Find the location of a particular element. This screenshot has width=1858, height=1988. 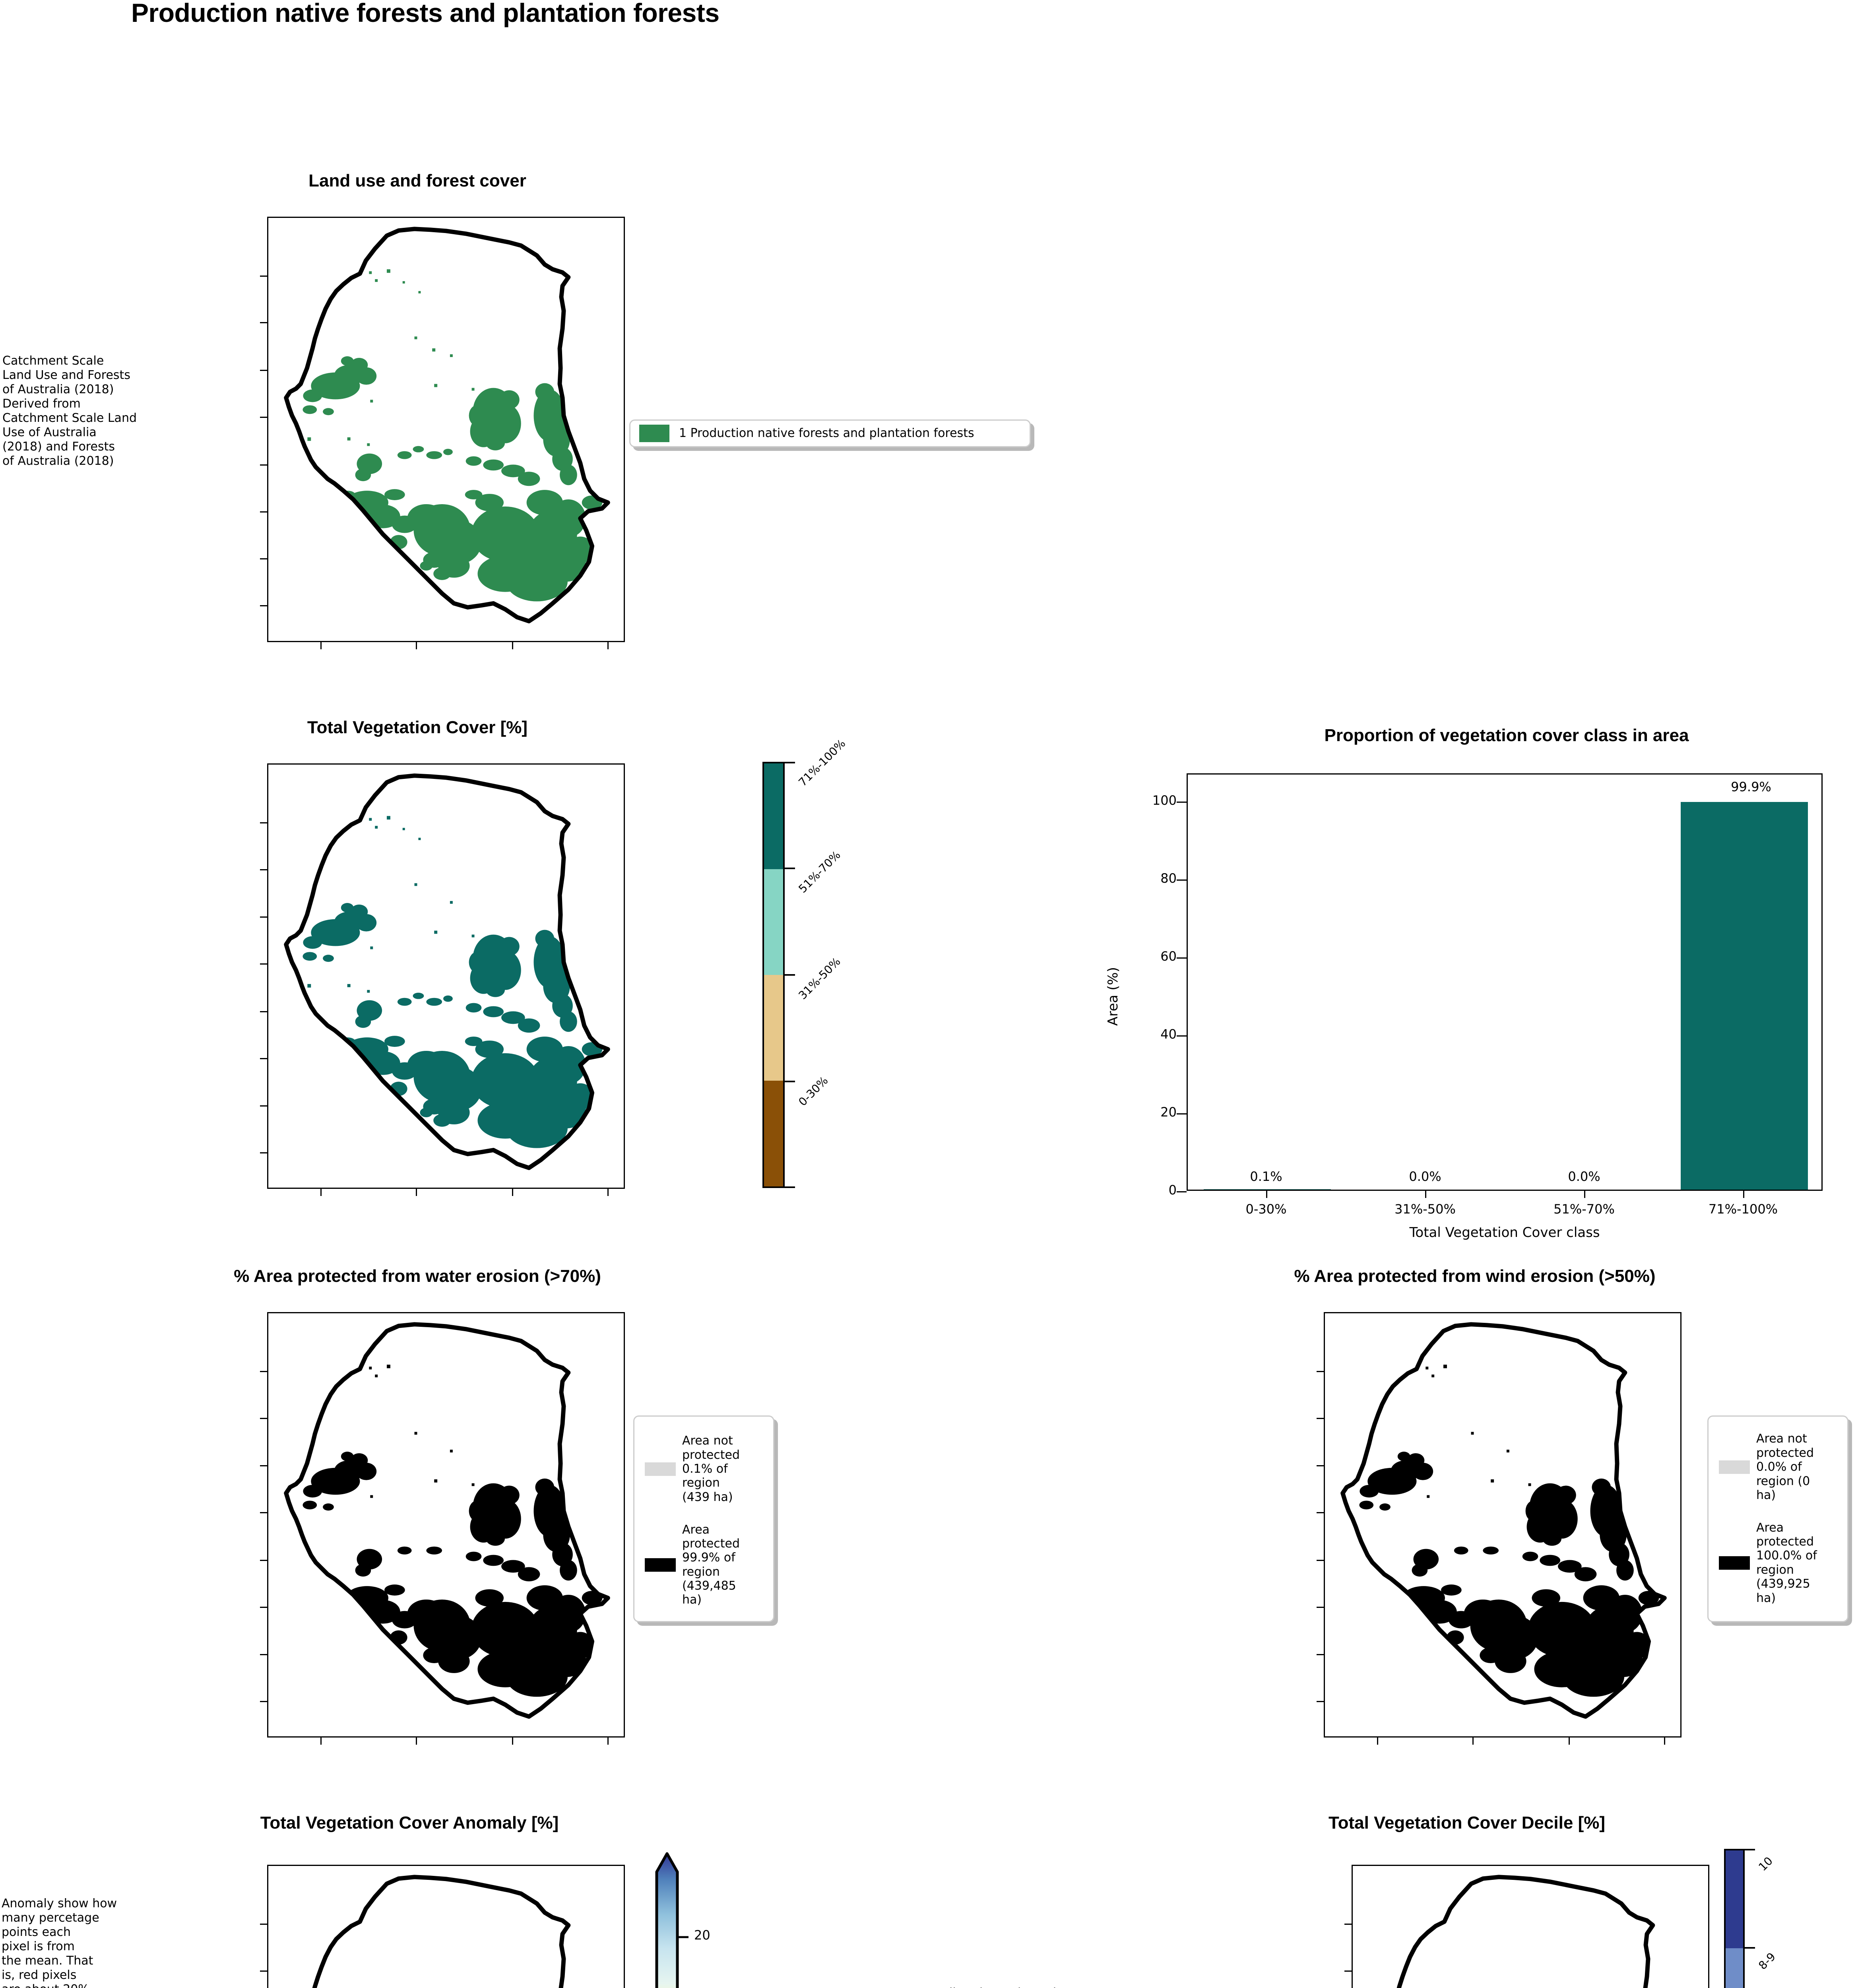

decile-panel-title: Total Vegetation Cover Decile [%] is located at coordinates (1466, 1823).